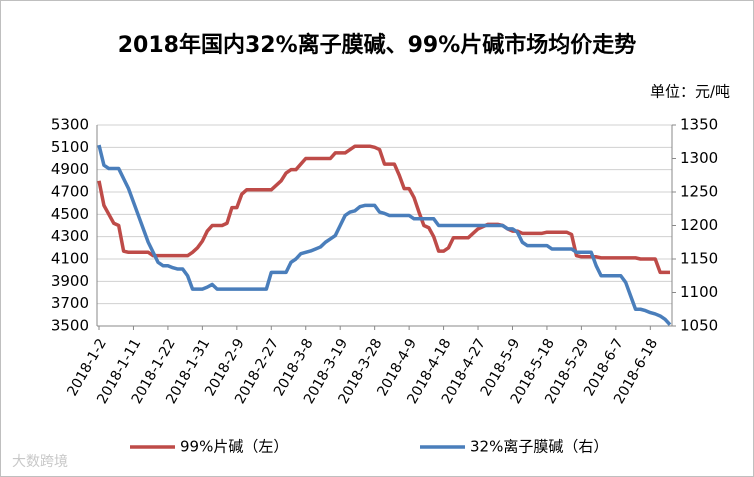 The height and width of the screenshot is (477, 754). What do you see at coordinates (70, 125) in the screenshot?
I see `y-tick-label: 5300` at bounding box center [70, 125].